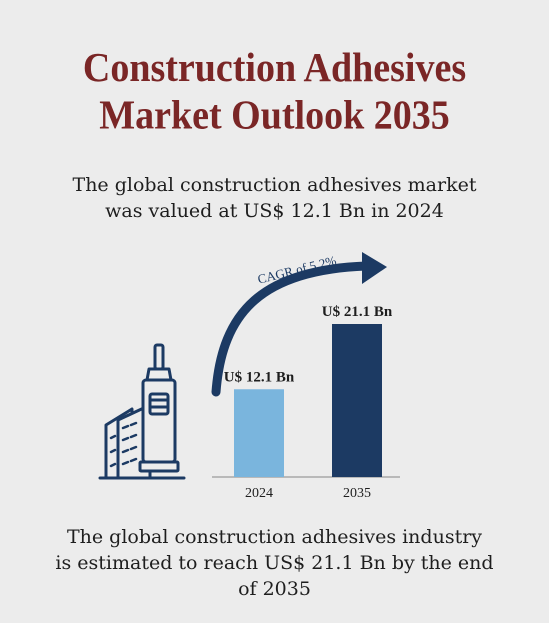  I want to click on intro-line-2: was valued at US$ 12.1 Bn in 2024, so click(274, 211).